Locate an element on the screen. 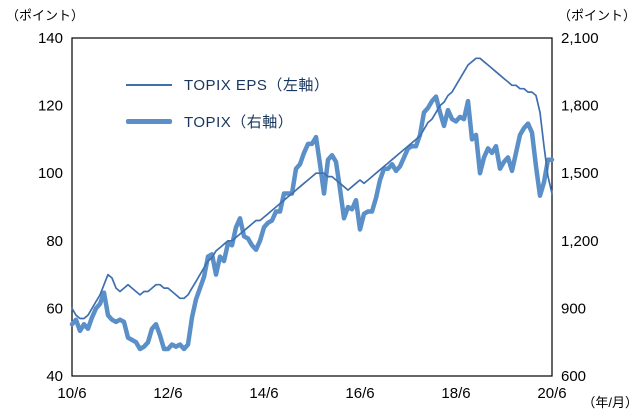  legend-item-topix: TOPIX（右軸） is located at coordinates (227, 121).